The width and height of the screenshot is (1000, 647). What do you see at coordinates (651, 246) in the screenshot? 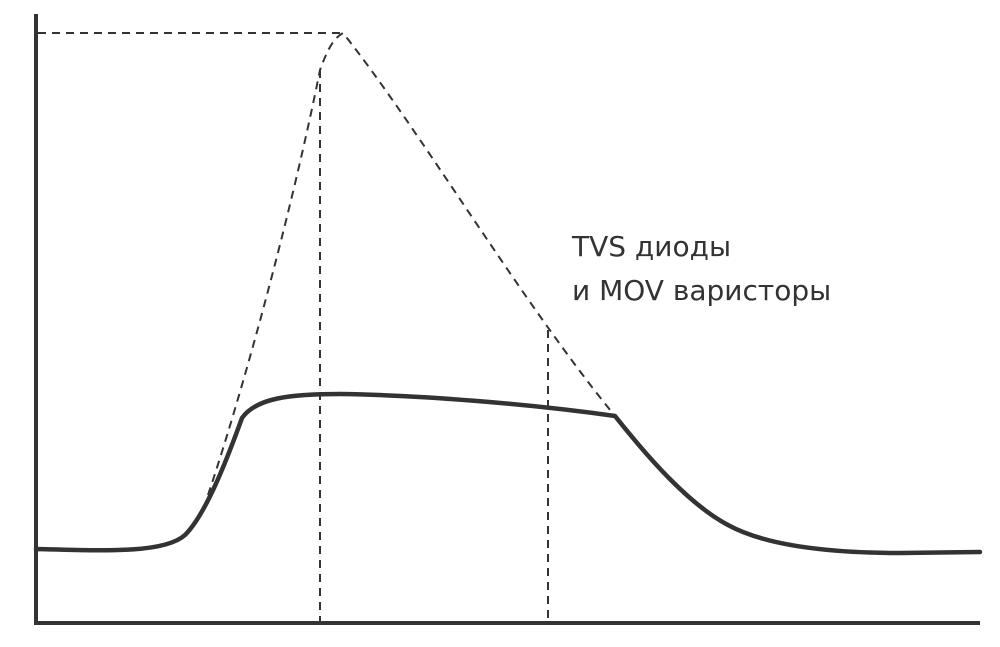
I see `annotation-line-1: TVS диоды` at bounding box center [651, 246].